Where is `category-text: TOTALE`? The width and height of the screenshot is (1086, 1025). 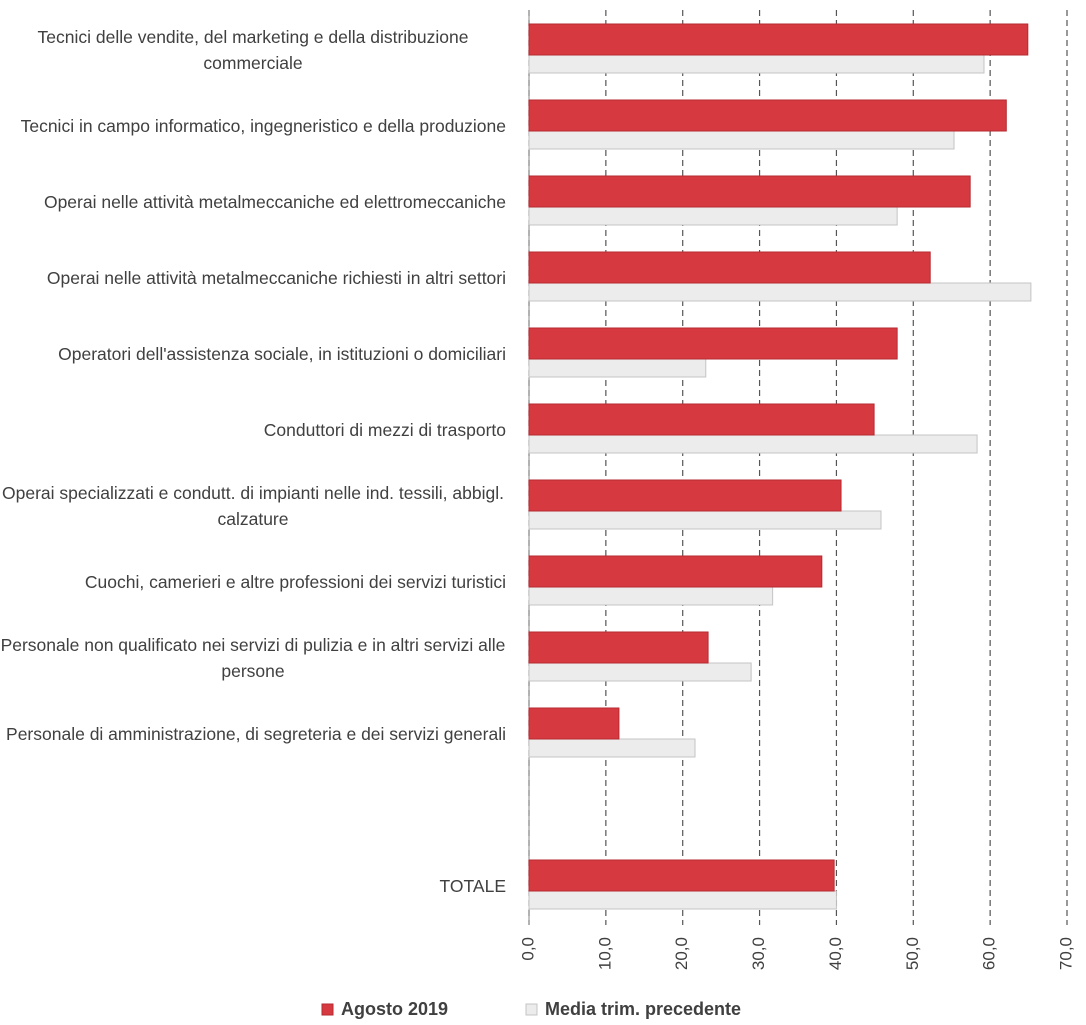 category-text: TOTALE is located at coordinates (472, 886).